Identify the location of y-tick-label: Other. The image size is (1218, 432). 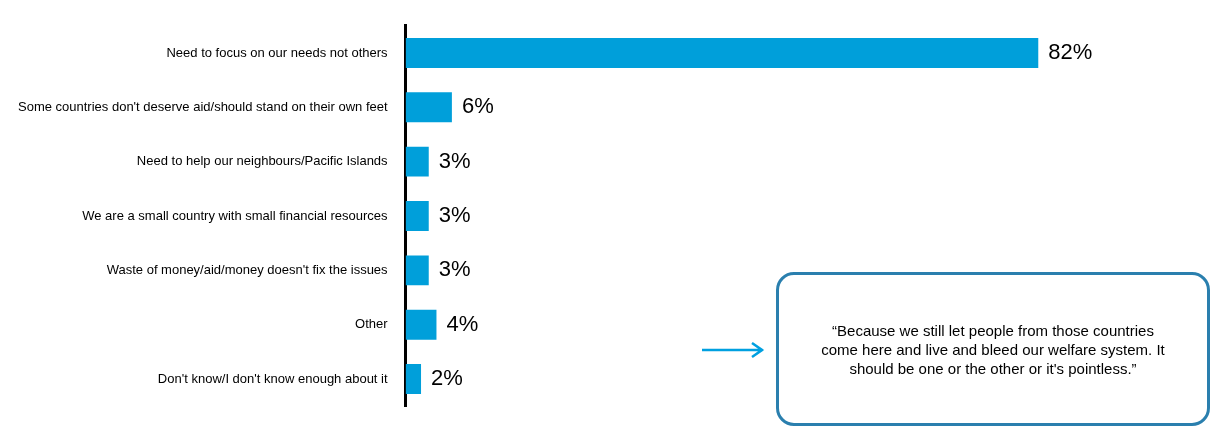
(372, 324).